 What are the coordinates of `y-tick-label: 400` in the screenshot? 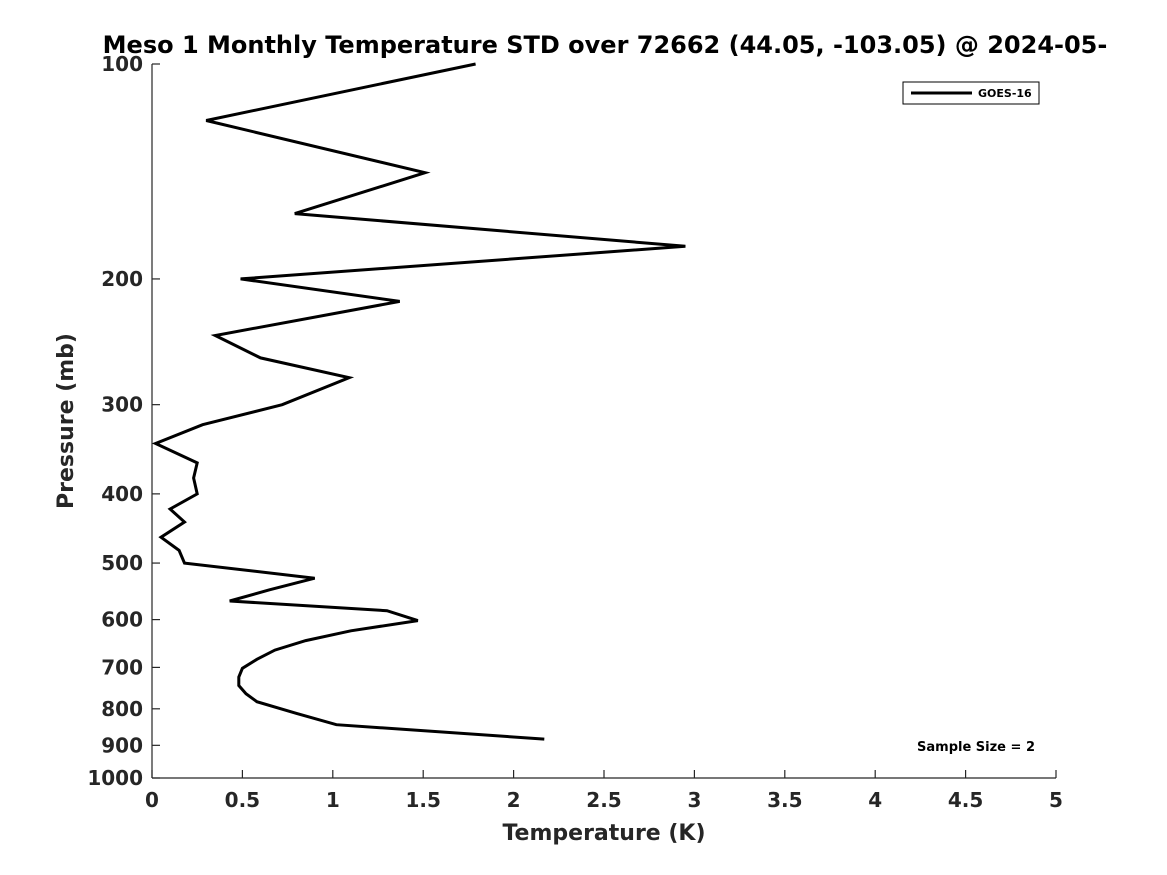 It's located at (122, 494).